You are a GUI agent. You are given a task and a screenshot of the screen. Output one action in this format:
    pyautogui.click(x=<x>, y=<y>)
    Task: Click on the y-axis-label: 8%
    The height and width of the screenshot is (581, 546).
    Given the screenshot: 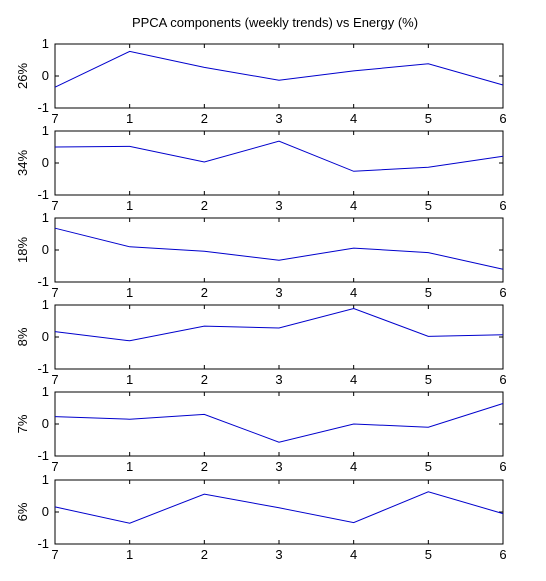 What is the action you would take?
    pyautogui.click(x=22, y=336)
    